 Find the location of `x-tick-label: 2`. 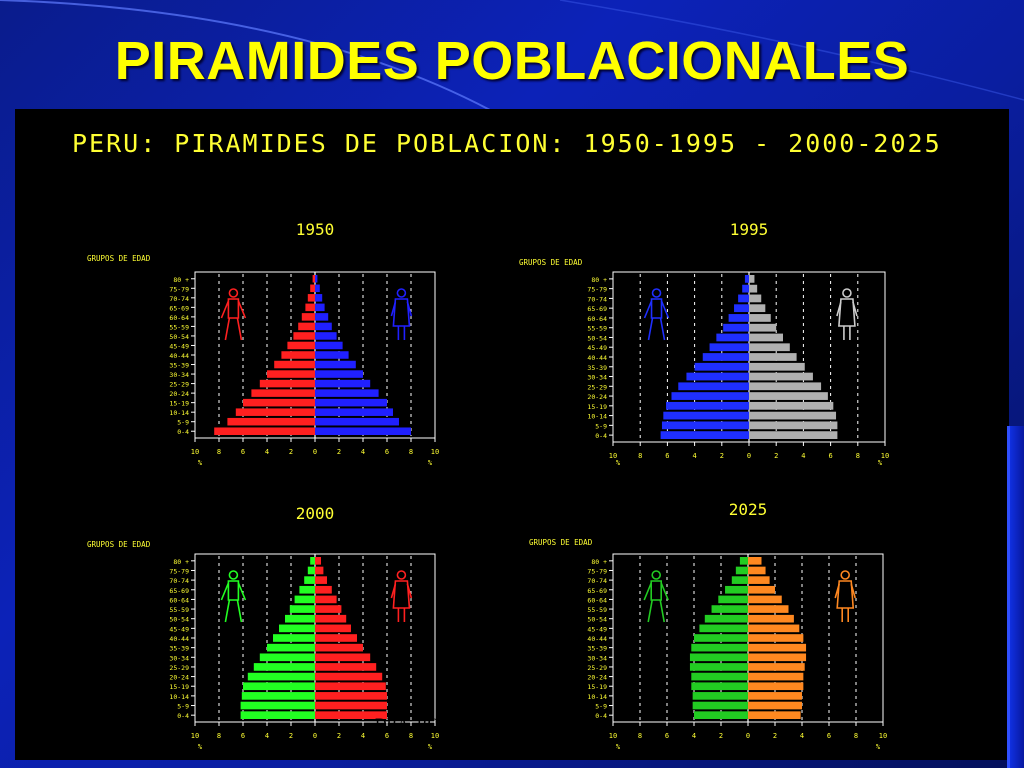

x-tick-label: 2 is located at coordinates (291, 736).